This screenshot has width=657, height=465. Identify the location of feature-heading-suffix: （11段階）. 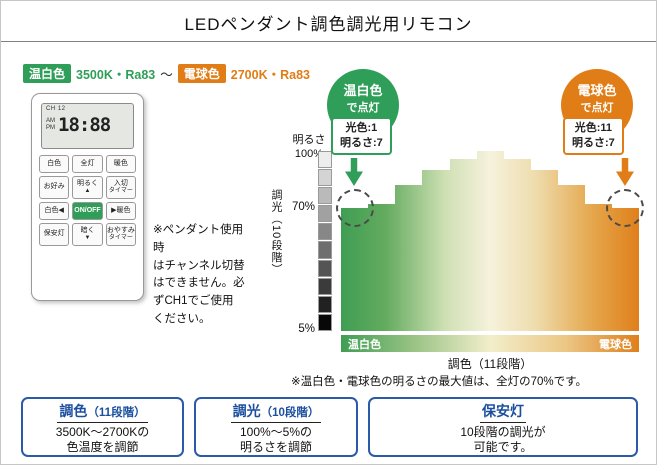
(116, 413).